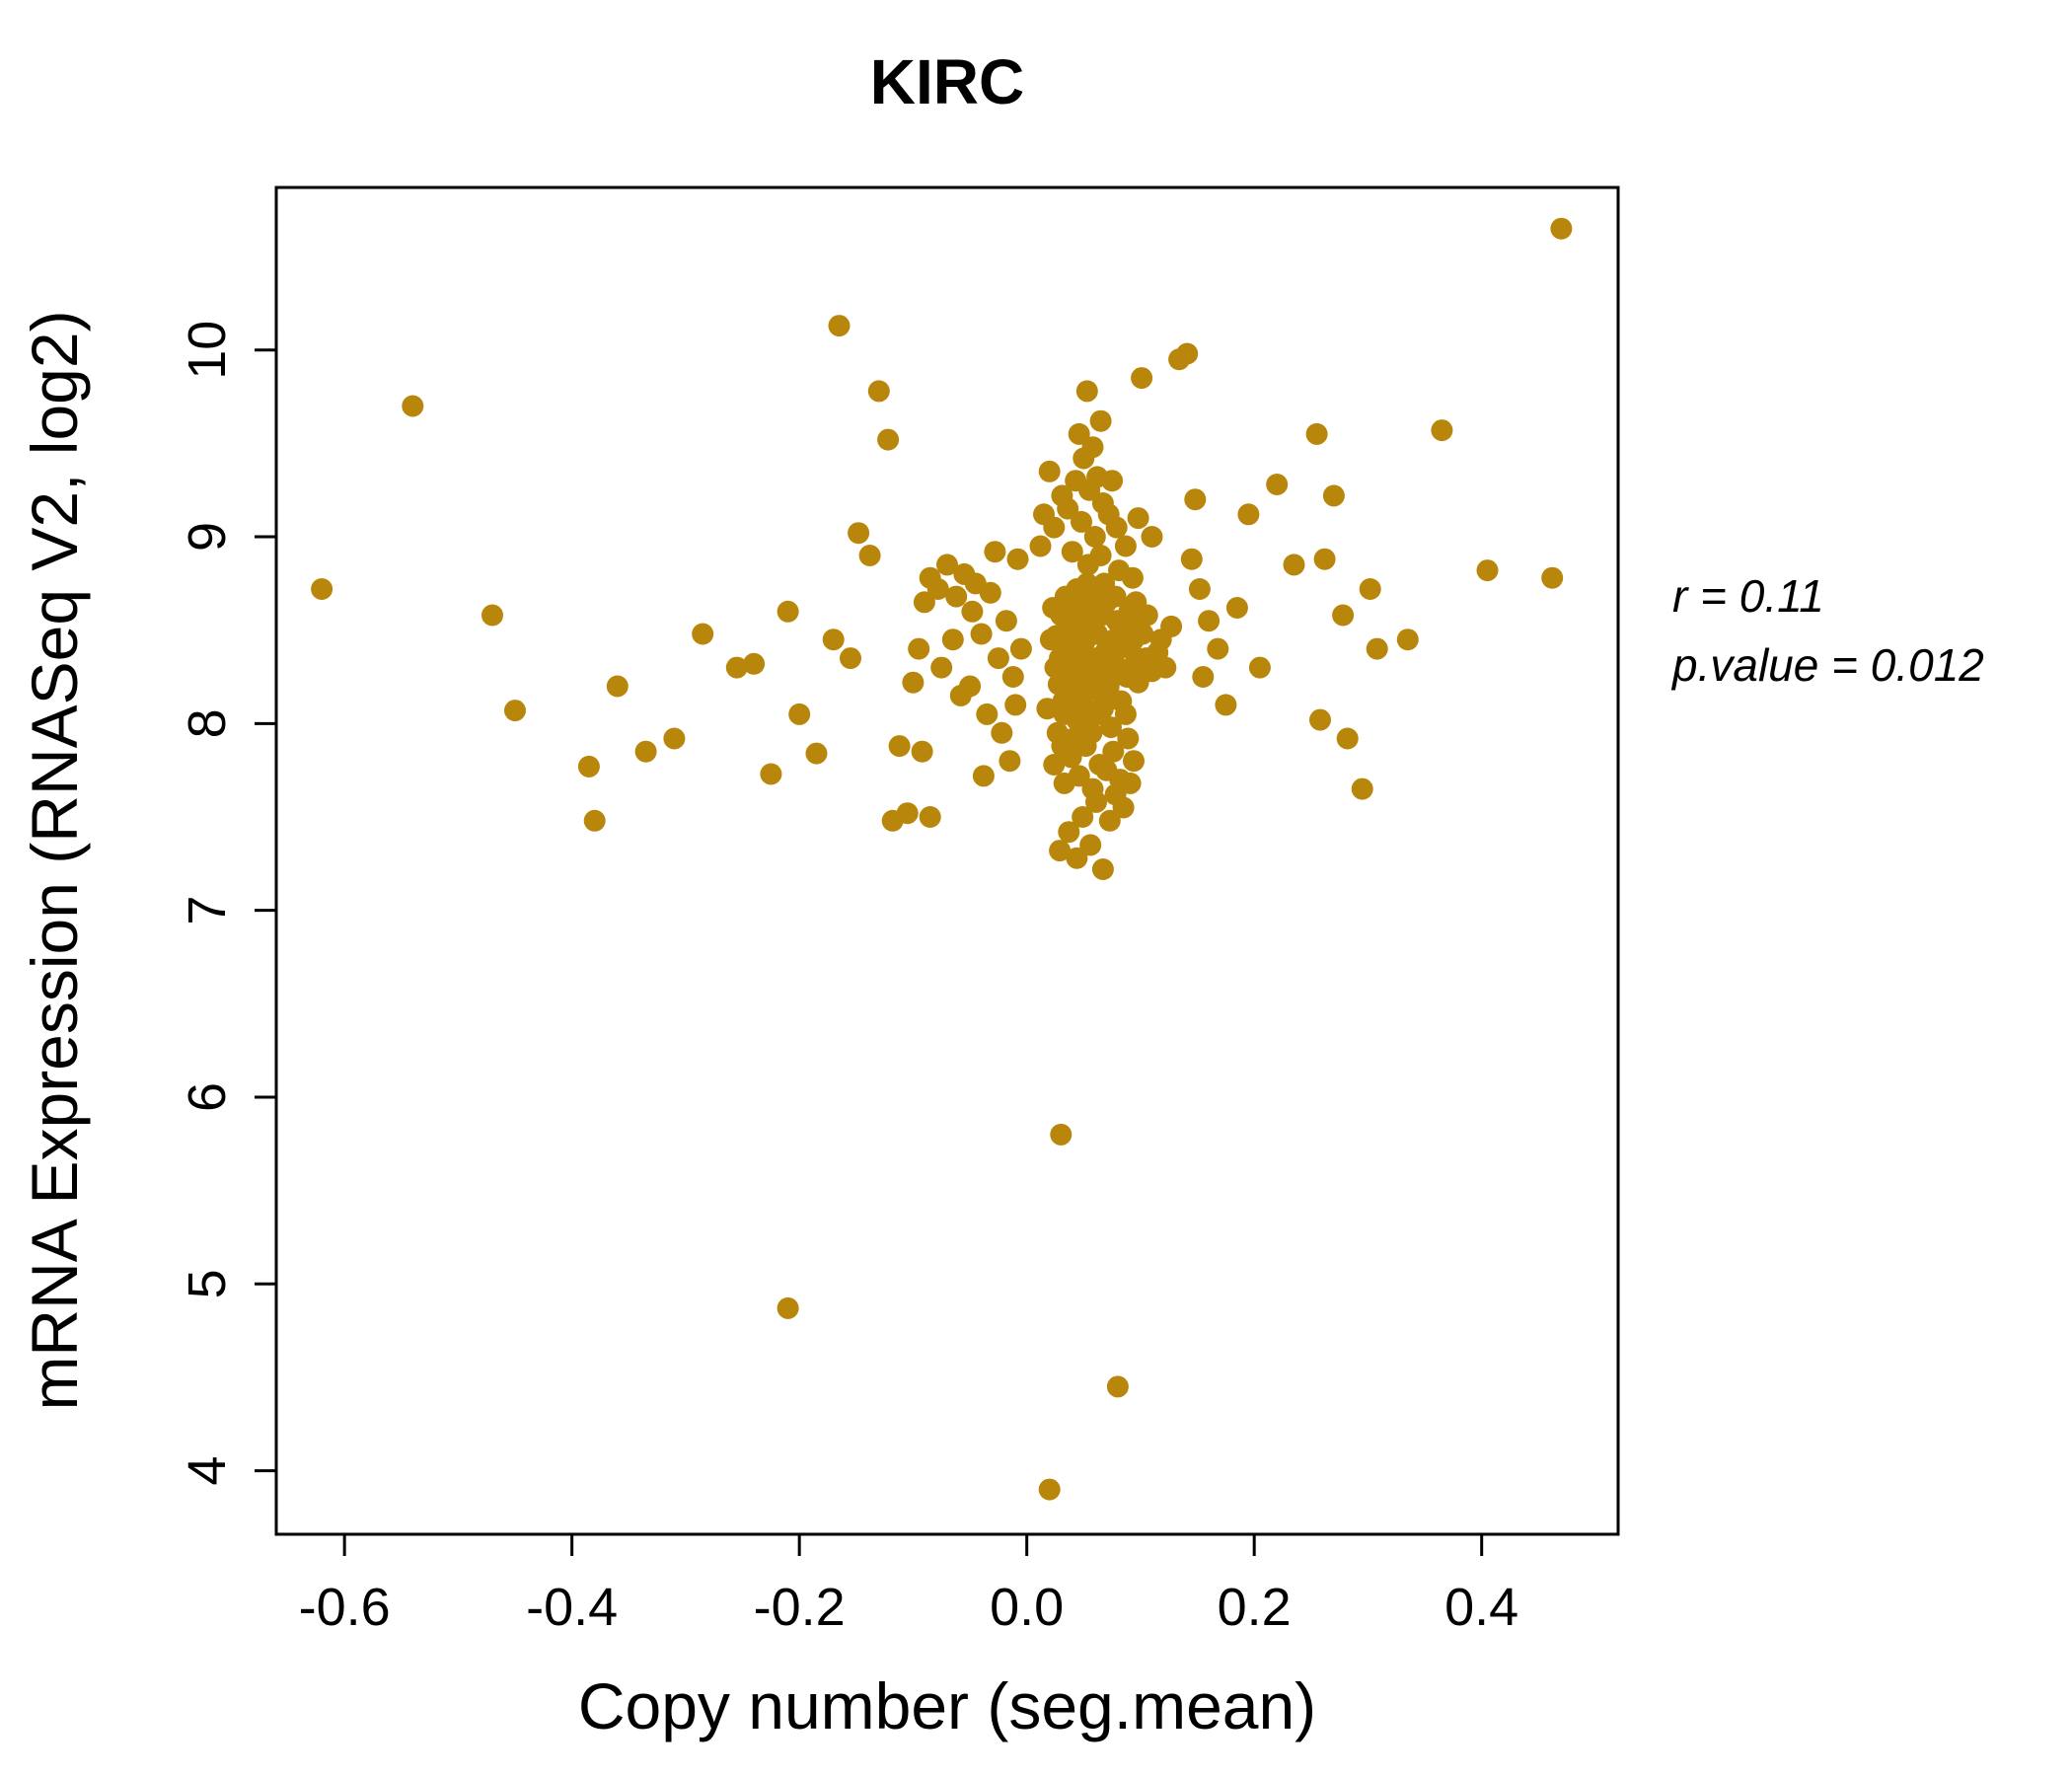 The image size is (2072, 1776). What do you see at coordinates (947, 81) in the screenshot?
I see `chart-title: KIRC` at bounding box center [947, 81].